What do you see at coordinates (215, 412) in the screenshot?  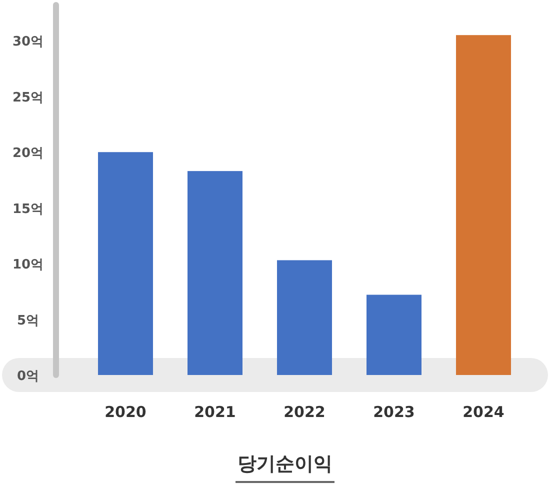 I see `x-tick-label: 2021` at bounding box center [215, 412].